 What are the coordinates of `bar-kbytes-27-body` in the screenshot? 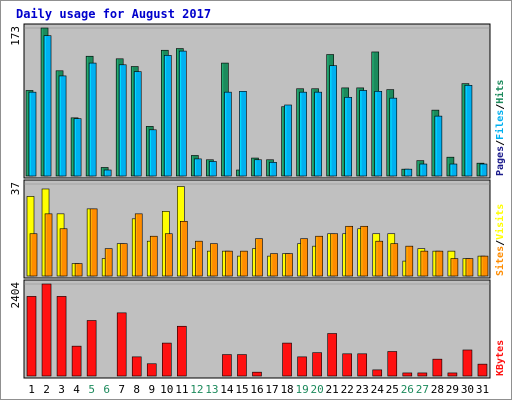 It's located at (422, 374).